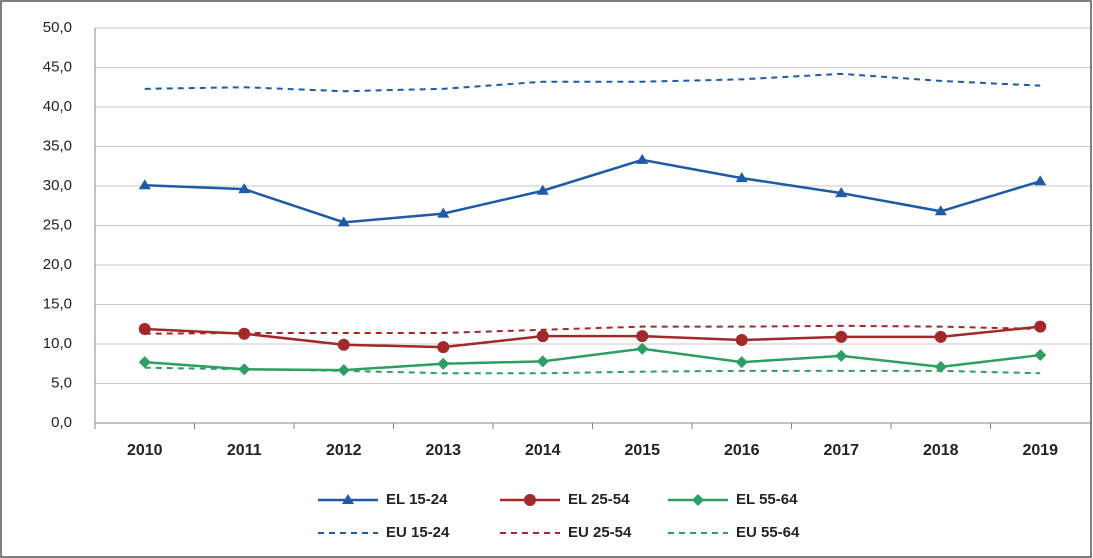 This screenshot has height=558, width=1093. Describe the element at coordinates (57, 264) in the screenshot. I see `y-tick-label: 20,0` at that location.